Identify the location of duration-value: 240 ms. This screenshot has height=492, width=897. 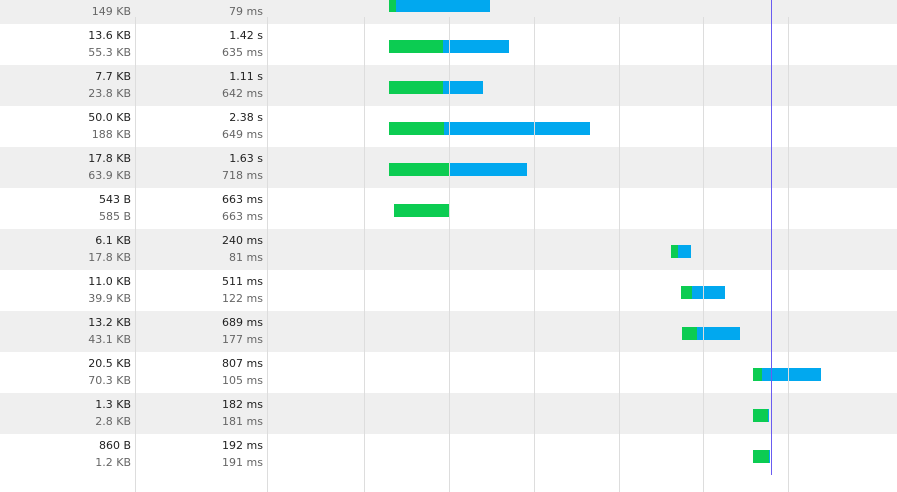
(201, 240).